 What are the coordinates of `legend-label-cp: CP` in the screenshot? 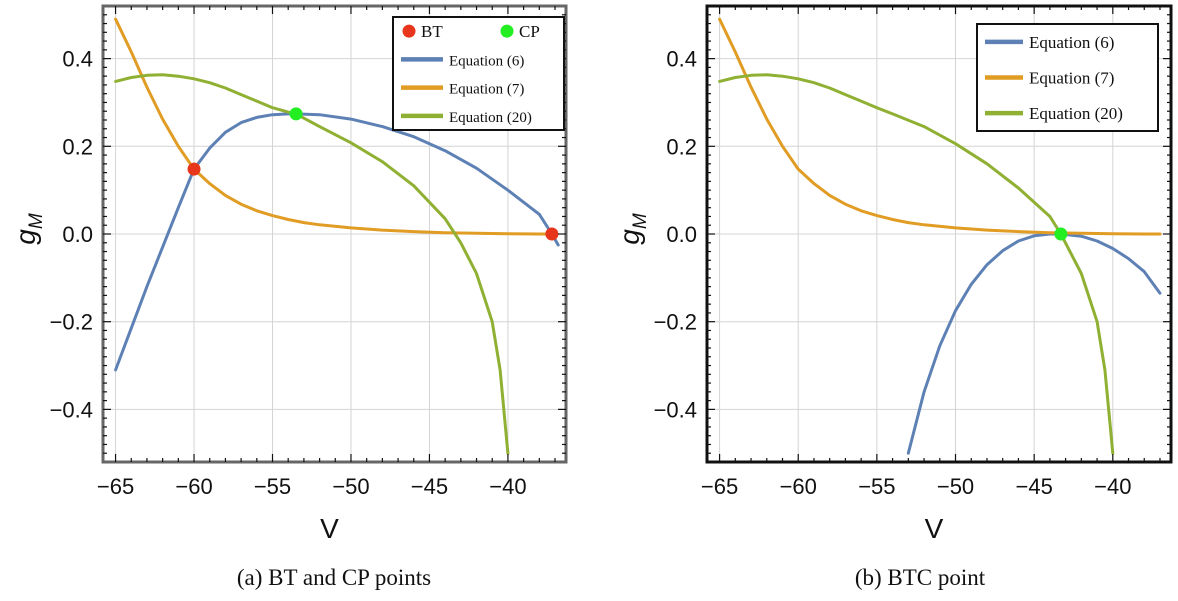 It's located at (529, 31).